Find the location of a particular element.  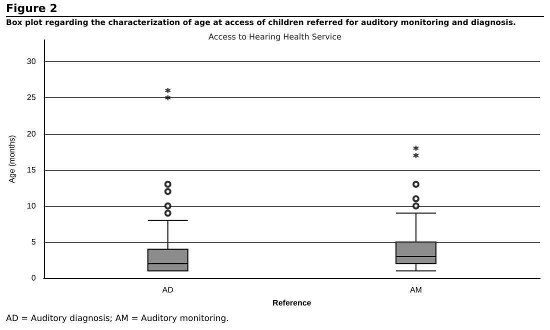

y-tick-label: 30 is located at coordinates (31, 61).